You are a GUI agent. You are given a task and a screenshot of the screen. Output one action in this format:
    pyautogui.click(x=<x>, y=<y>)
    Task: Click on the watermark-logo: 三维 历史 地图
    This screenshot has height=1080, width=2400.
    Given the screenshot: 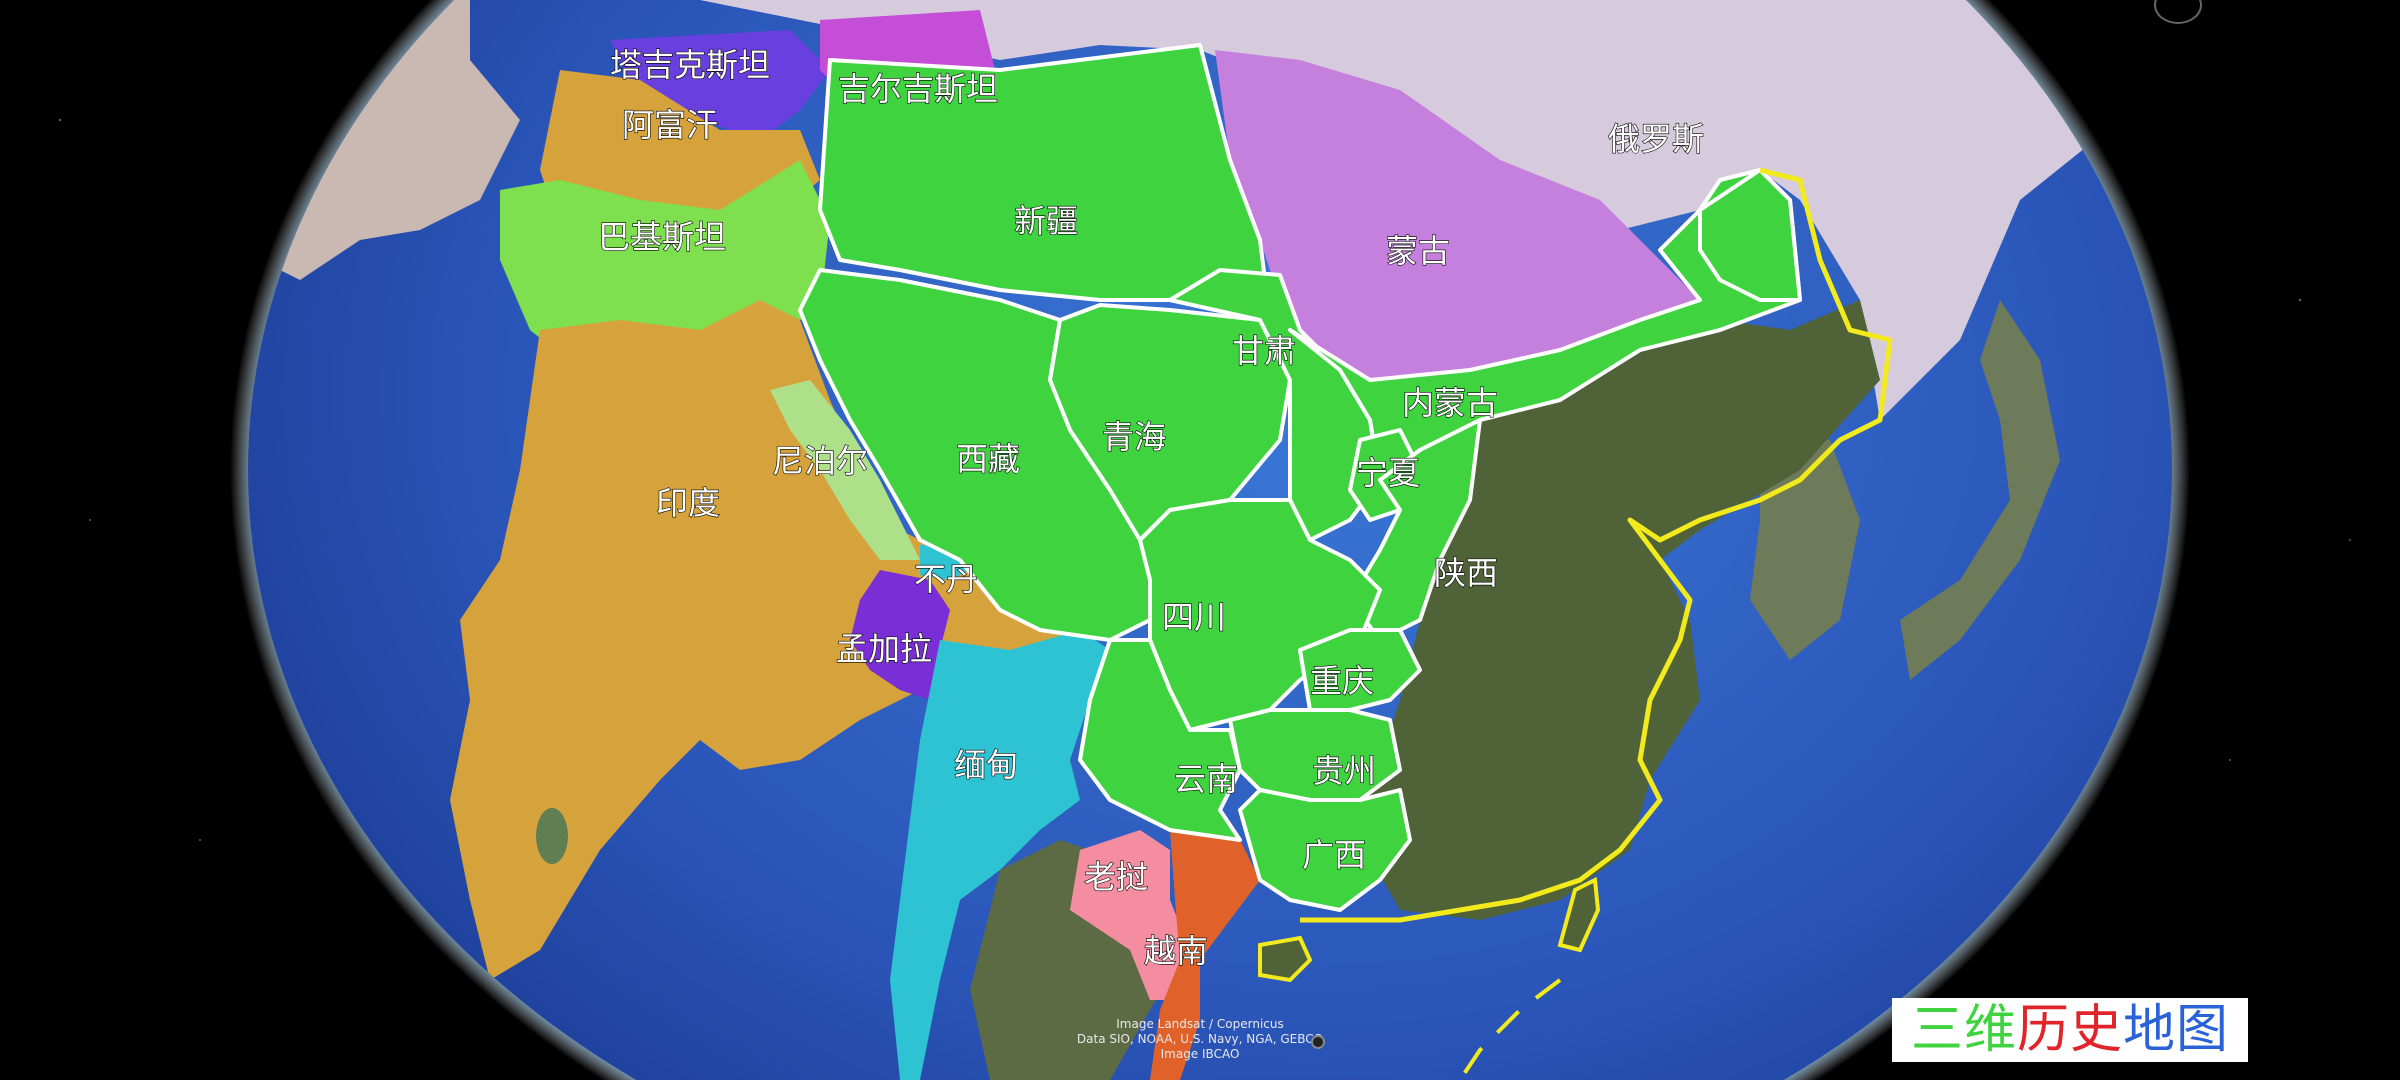 What is the action you would take?
    pyautogui.click(x=2070, y=1030)
    